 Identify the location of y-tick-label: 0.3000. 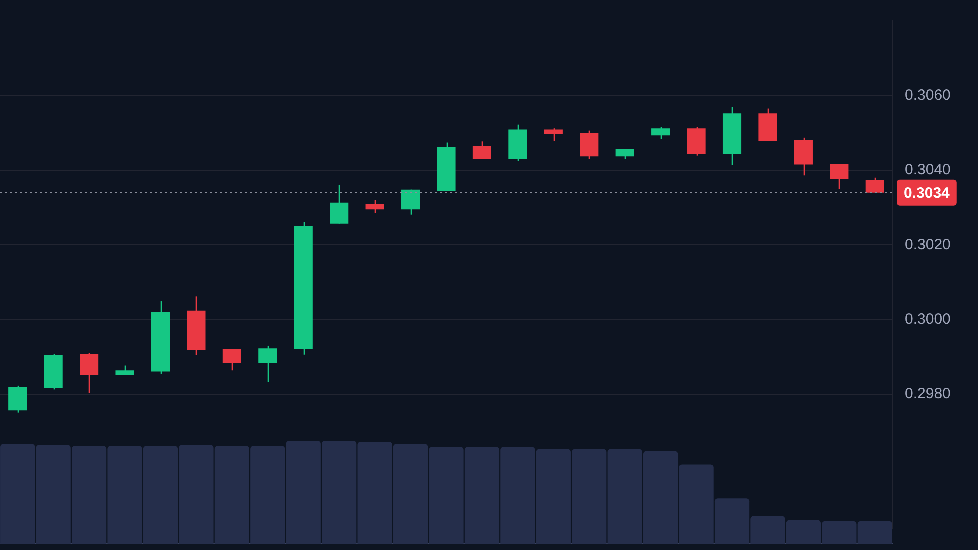
(928, 319).